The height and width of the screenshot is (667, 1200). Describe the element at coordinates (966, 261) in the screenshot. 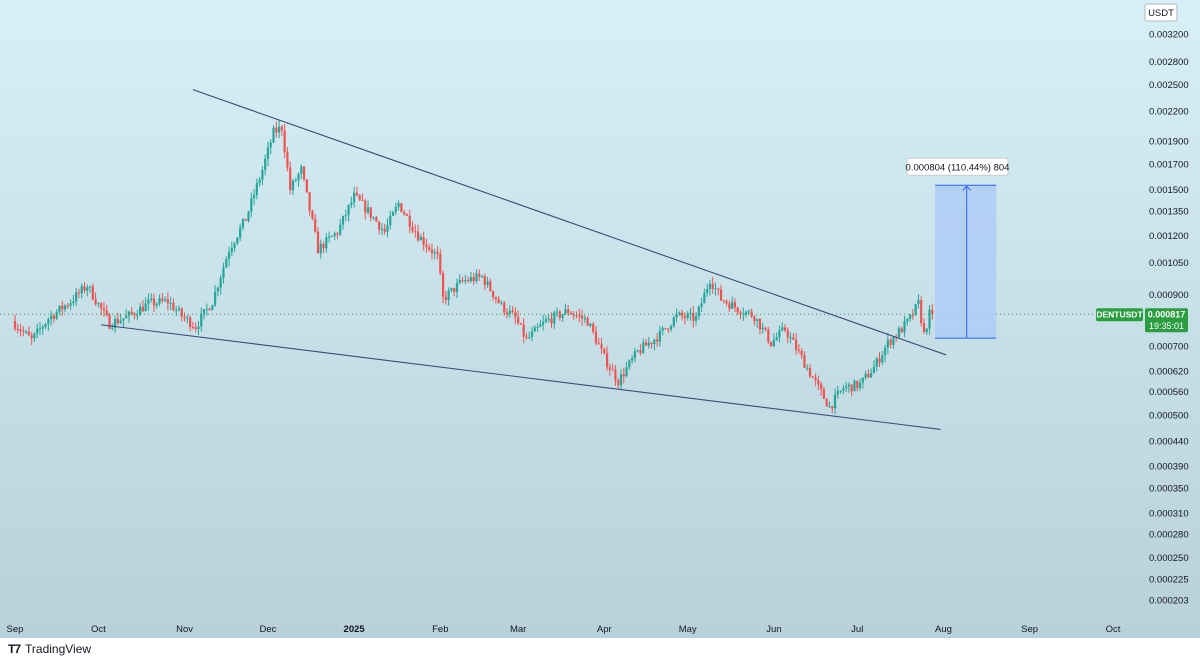

I see `target-range-box` at that location.